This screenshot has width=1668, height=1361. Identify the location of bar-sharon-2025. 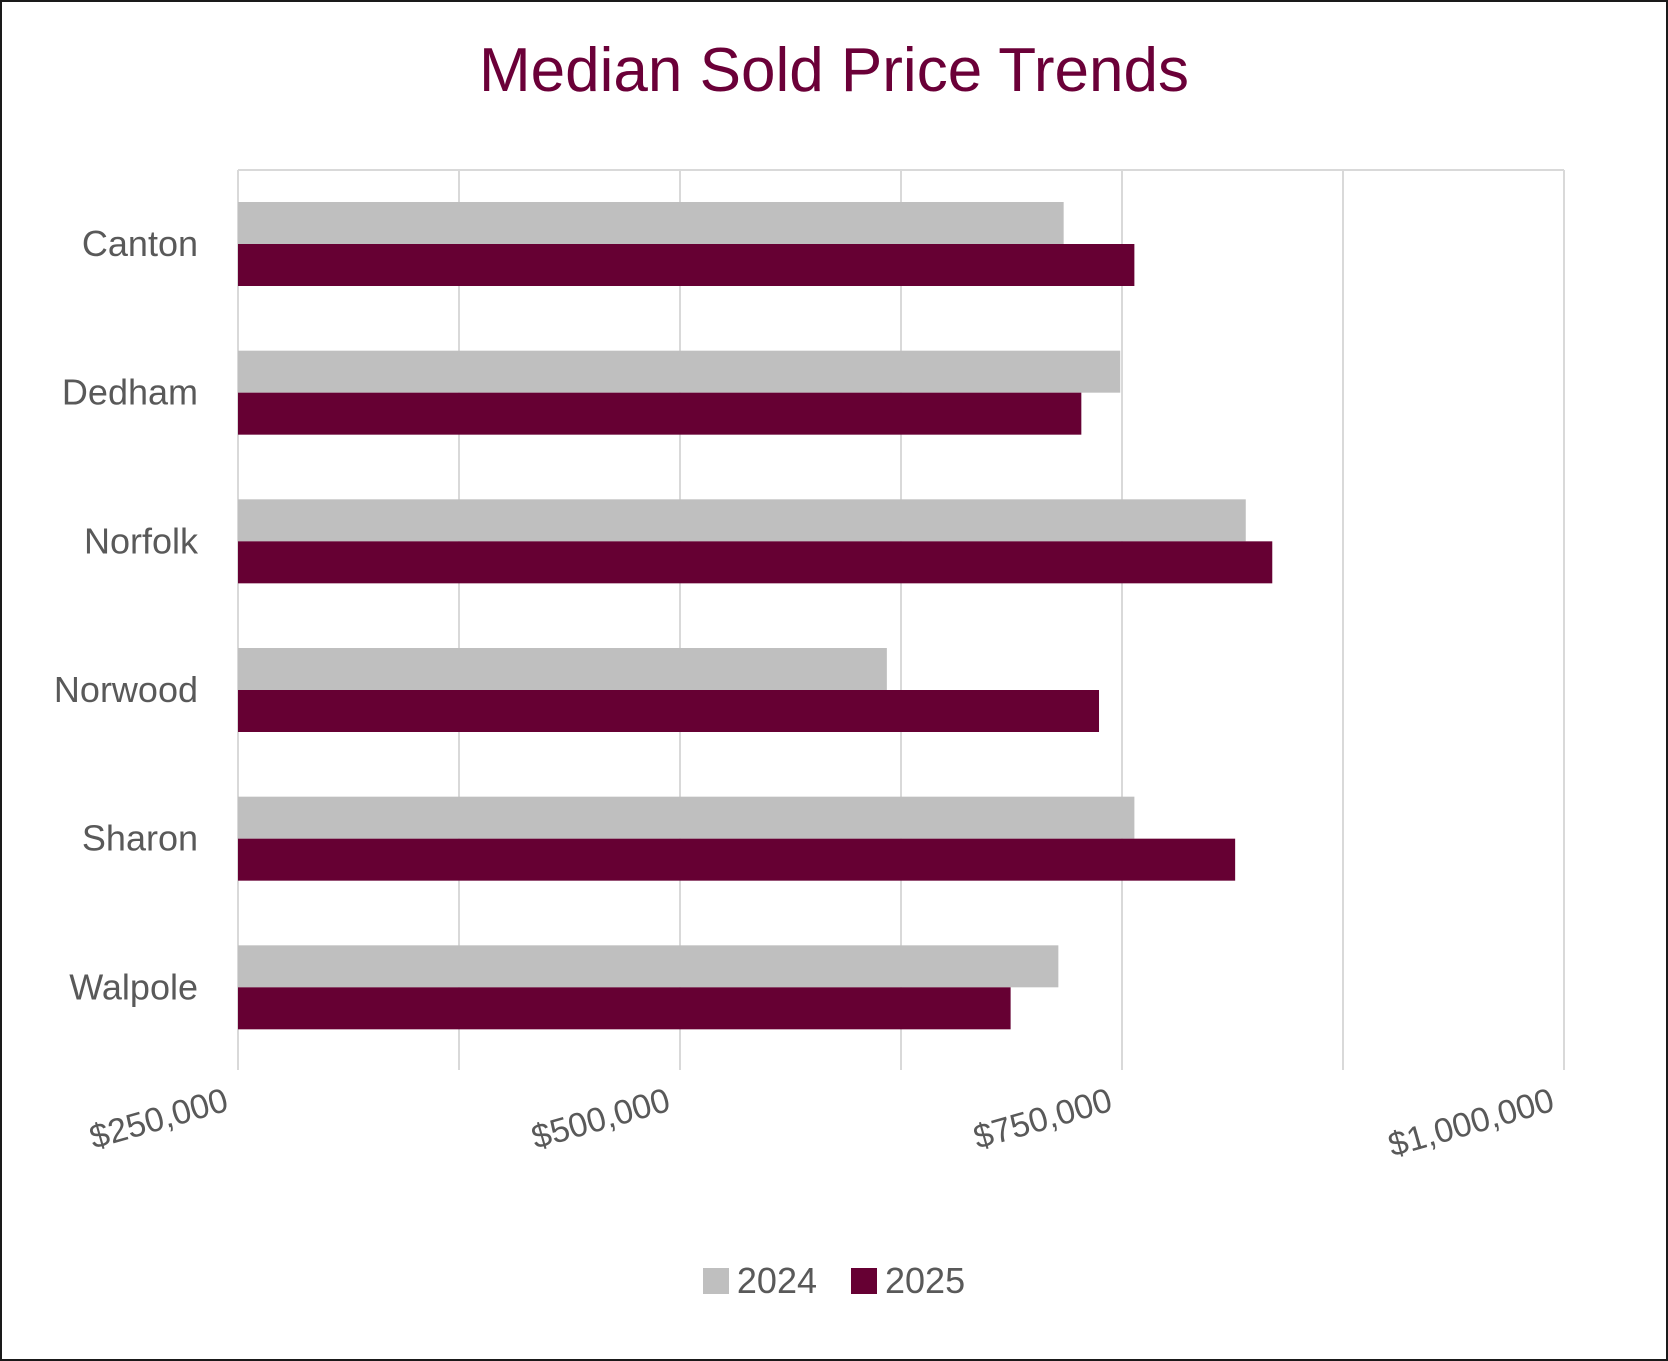
(737, 859).